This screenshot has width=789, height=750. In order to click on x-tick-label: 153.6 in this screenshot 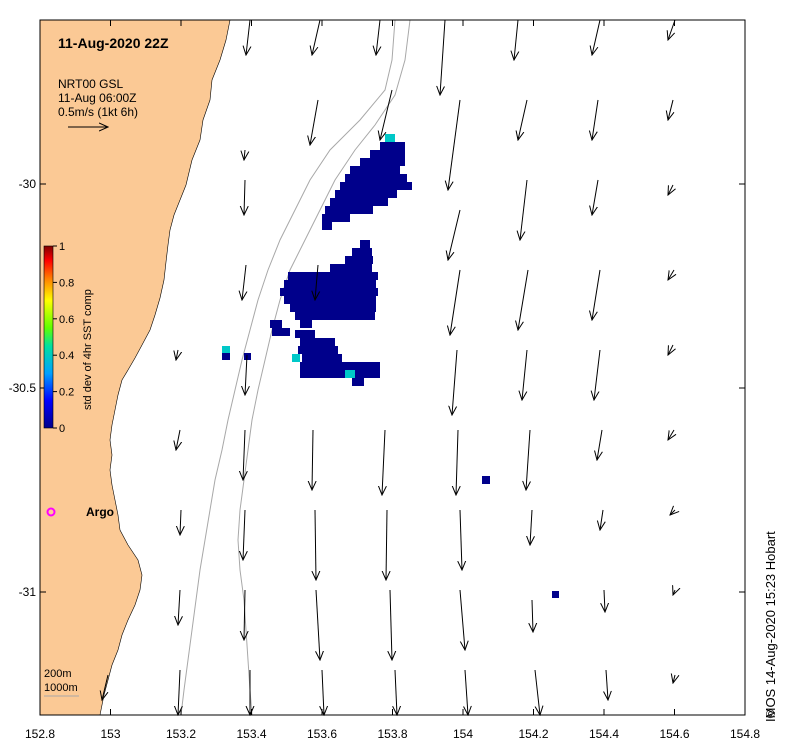, I will do `click(322, 734)`.